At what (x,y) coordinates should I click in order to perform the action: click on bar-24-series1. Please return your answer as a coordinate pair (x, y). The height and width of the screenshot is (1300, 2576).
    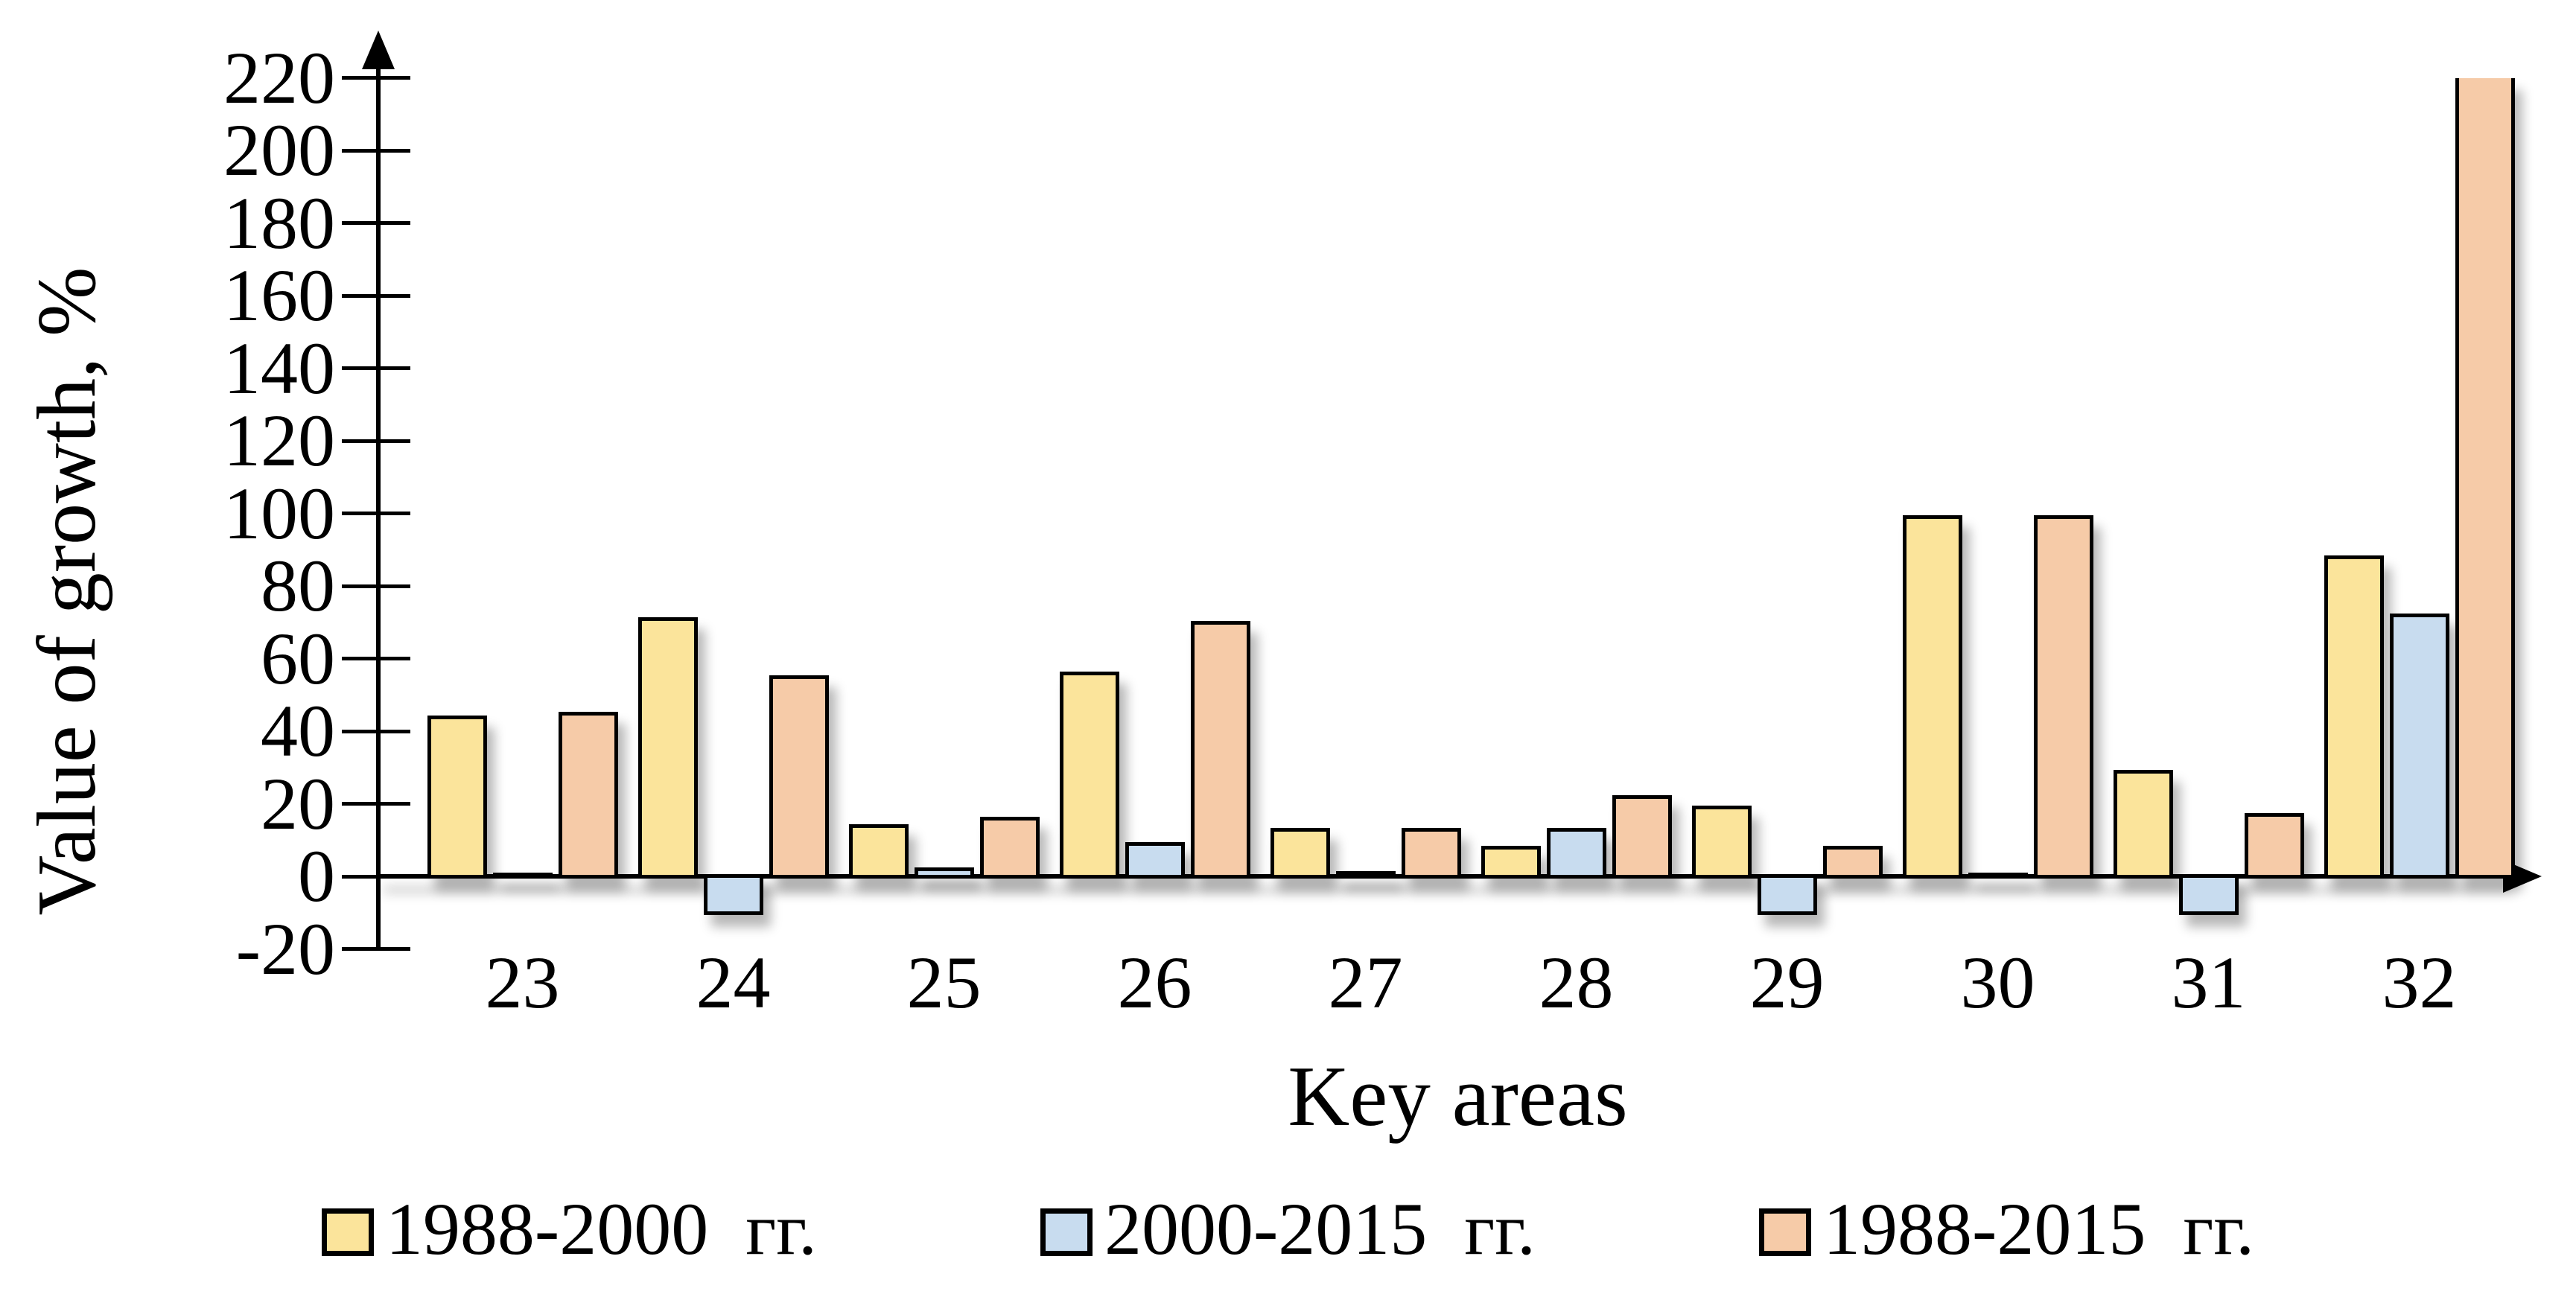
    Looking at the image, I should click on (667, 747).